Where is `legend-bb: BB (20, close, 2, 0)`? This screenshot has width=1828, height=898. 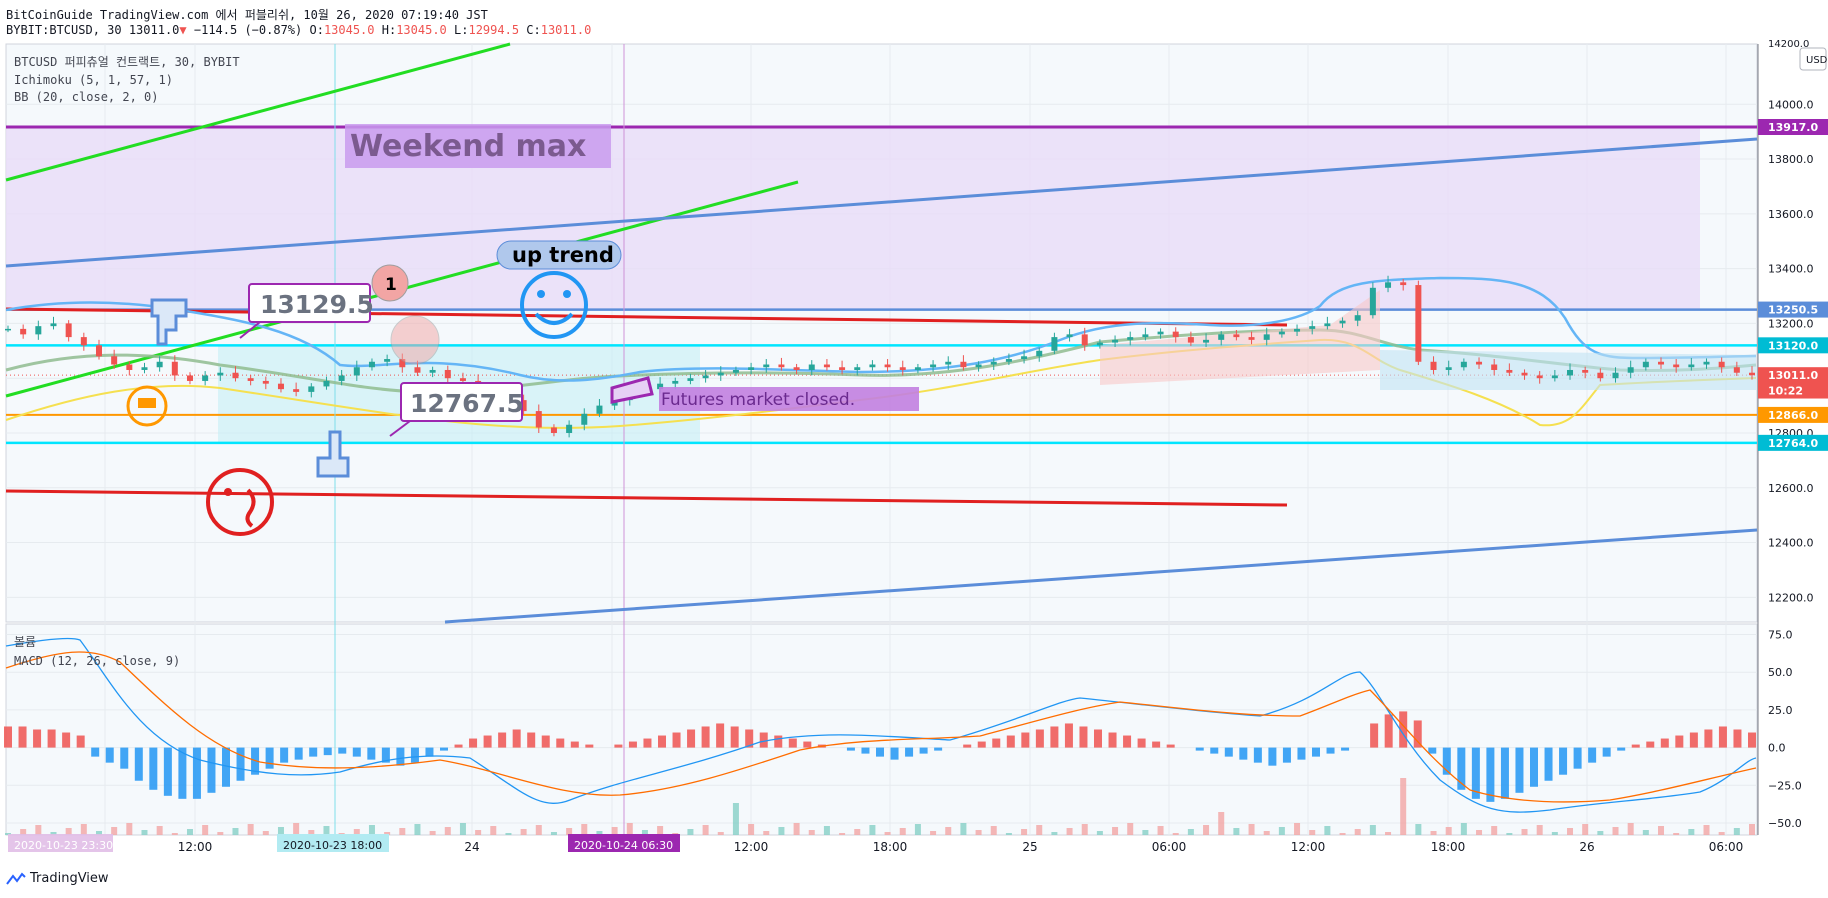
legend-bb: BB (20, close, 2, 0) is located at coordinates (86, 97).